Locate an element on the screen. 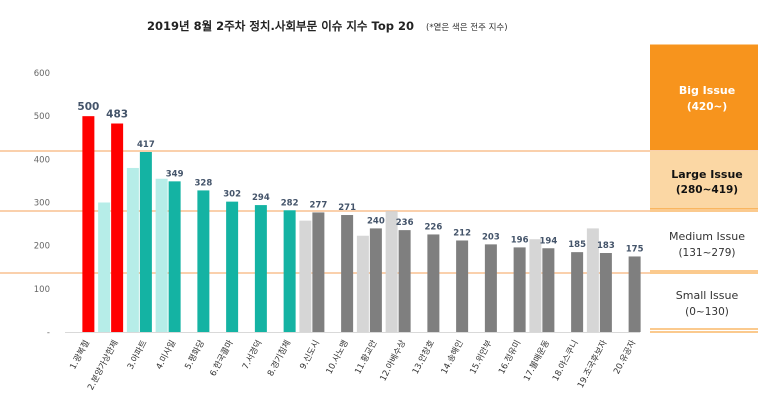  category-label: 17.불매운동 is located at coordinates (536, 360).